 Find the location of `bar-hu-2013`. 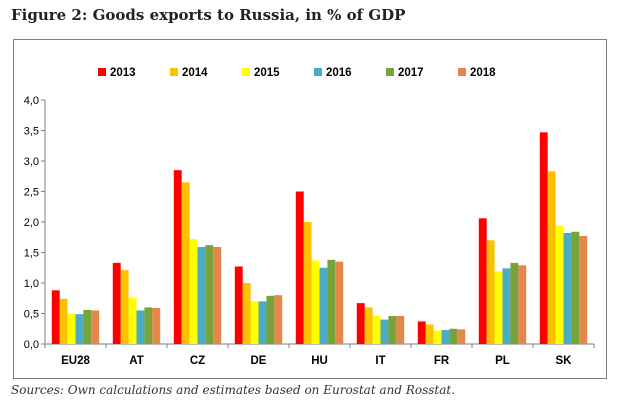

bar-hu-2013 is located at coordinates (299, 267).